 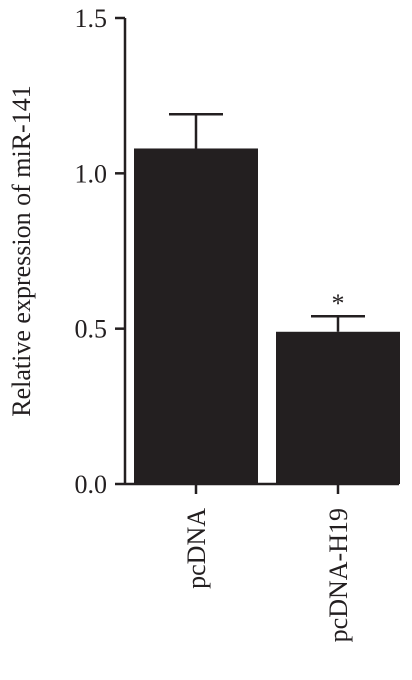 I want to click on y-tick-label: 0.5, so click(x=91, y=329).